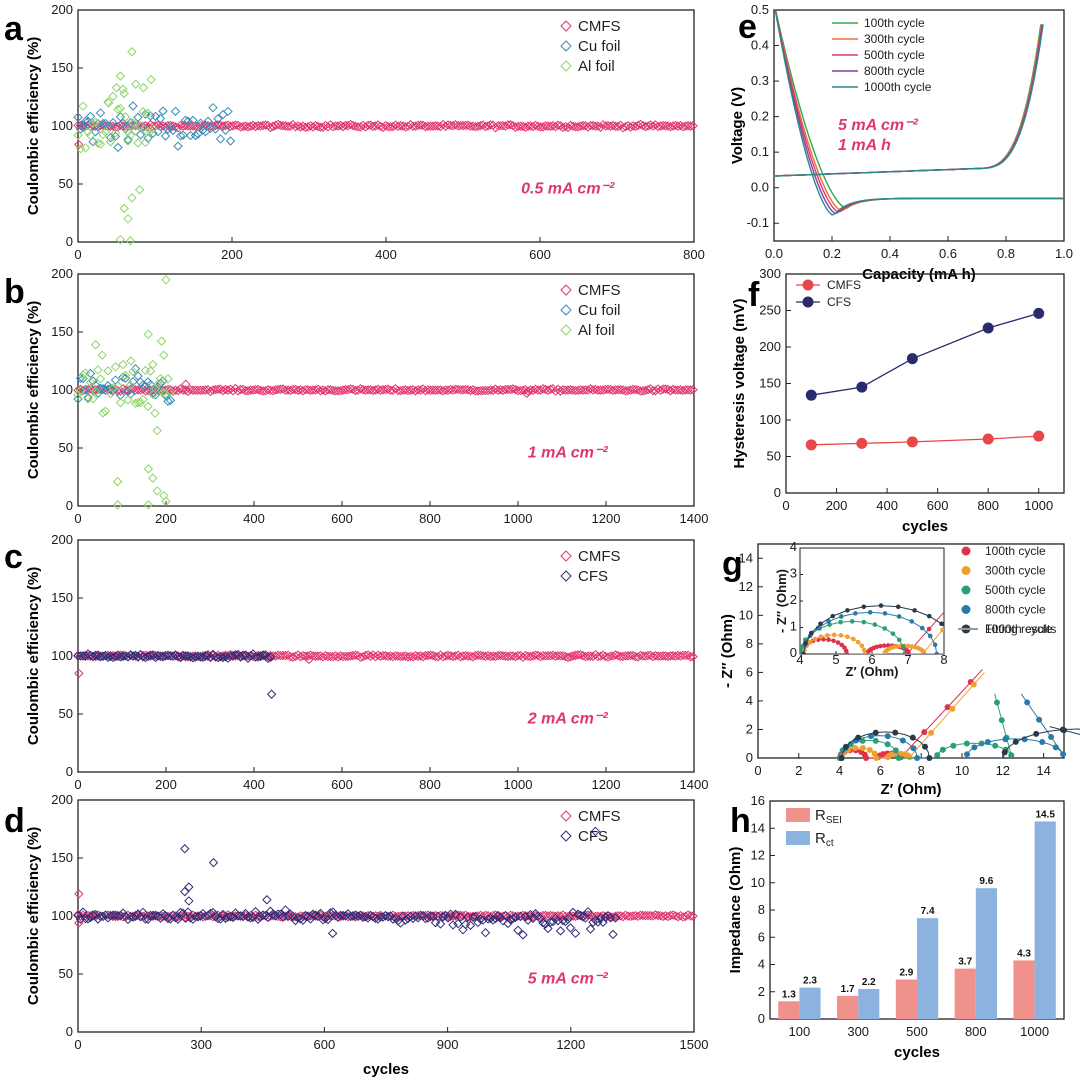  What do you see at coordinates (606, 518) in the screenshot?
I see `x-tick-label: 1200` at bounding box center [606, 518].